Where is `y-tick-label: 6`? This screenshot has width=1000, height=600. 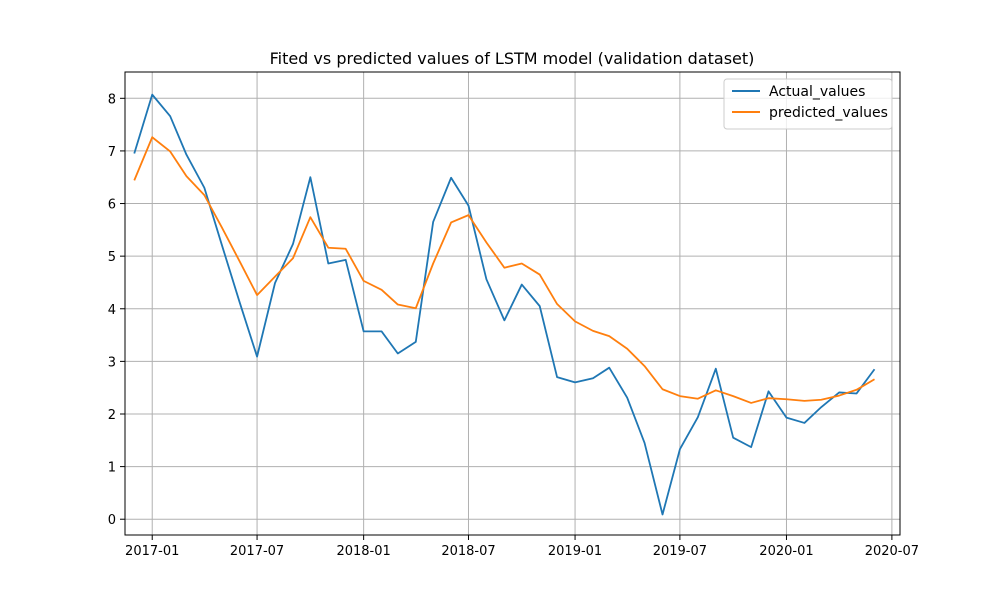 y-tick-label: 6 is located at coordinates (112, 205).